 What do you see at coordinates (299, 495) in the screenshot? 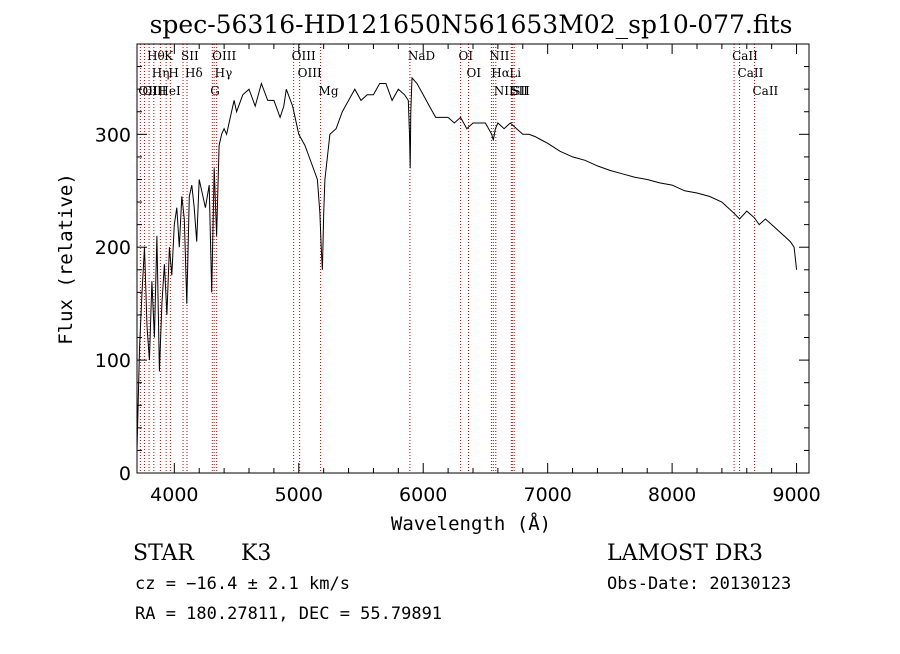
I see `x-tick-label: 5000` at bounding box center [299, 495].